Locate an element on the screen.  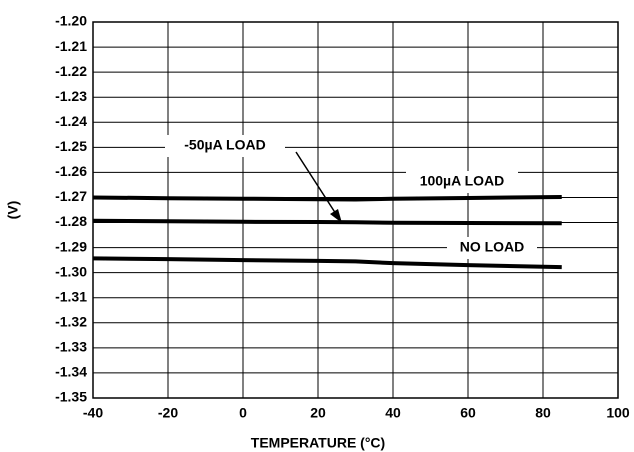
y-tick-label: -1.30 is located at coordinates (71, 271).